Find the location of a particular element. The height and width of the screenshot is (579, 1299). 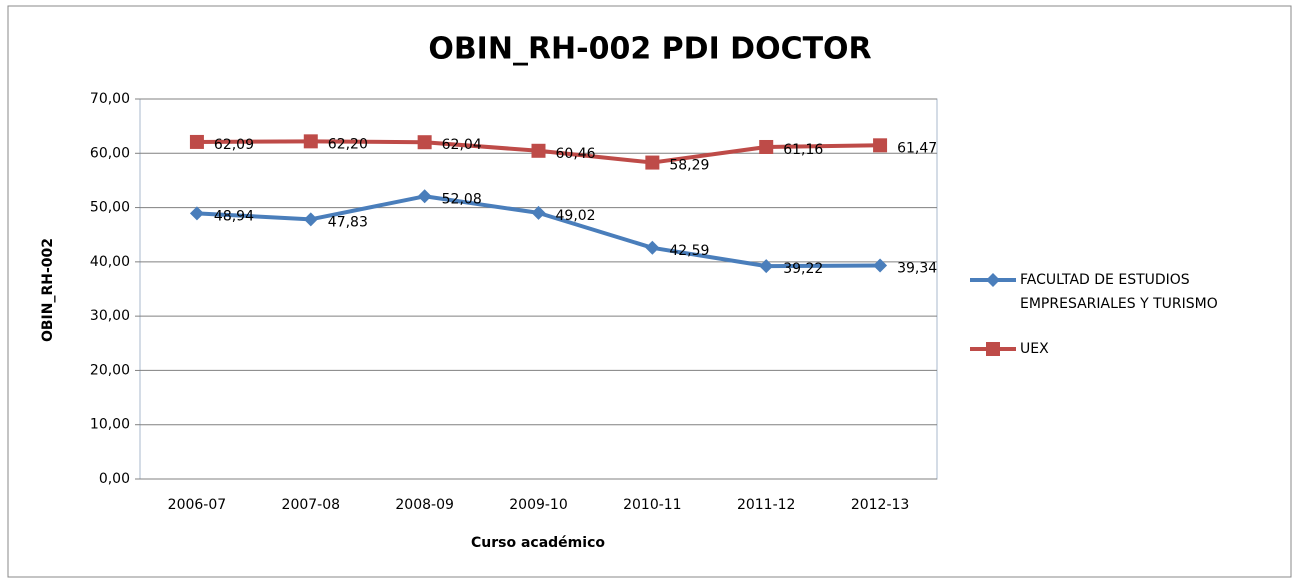

data-label: 47,83 is located at coordinates (348, 222).